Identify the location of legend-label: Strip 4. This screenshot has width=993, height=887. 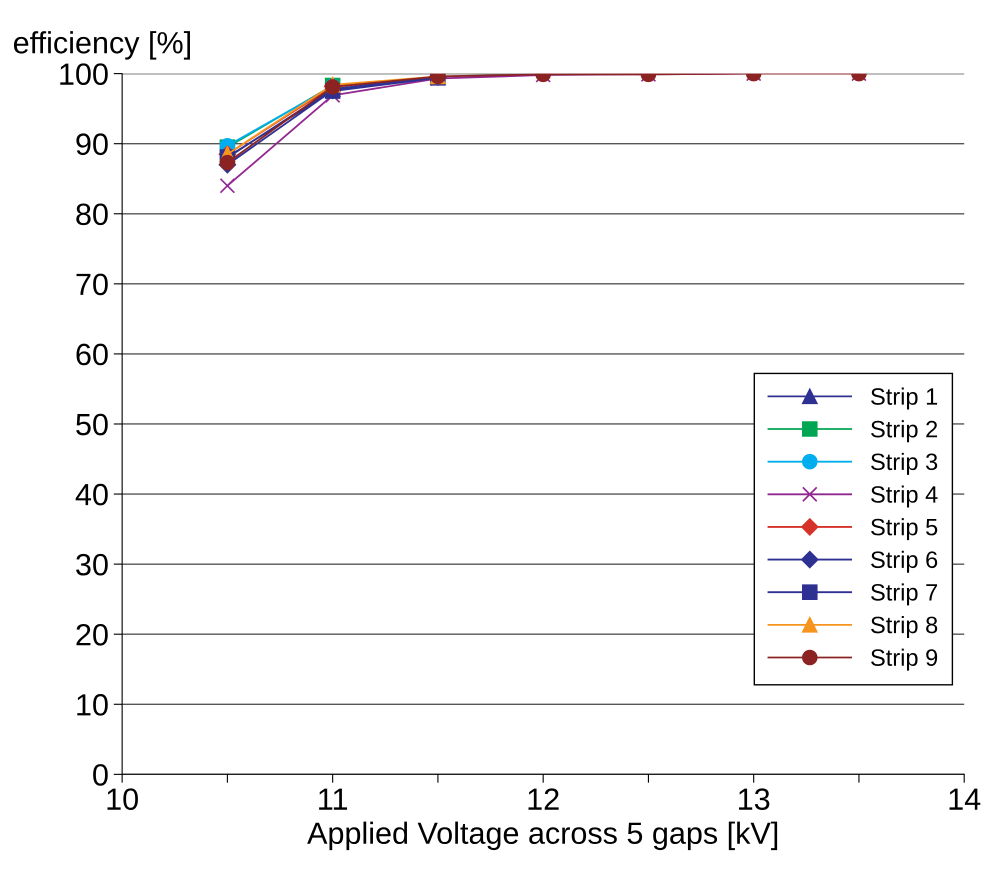
(904, 496).